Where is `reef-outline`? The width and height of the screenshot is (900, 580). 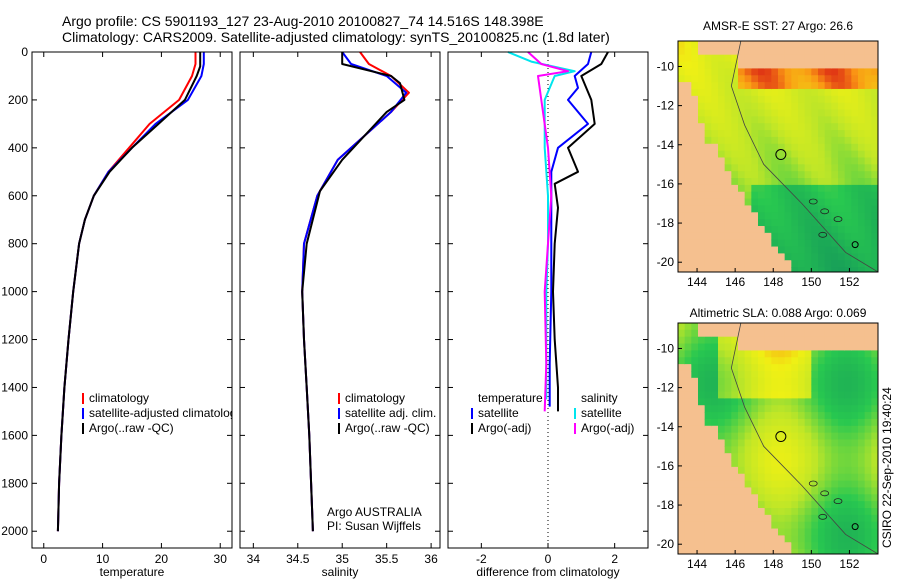
reef-outline is located at coordinates (838, 501).